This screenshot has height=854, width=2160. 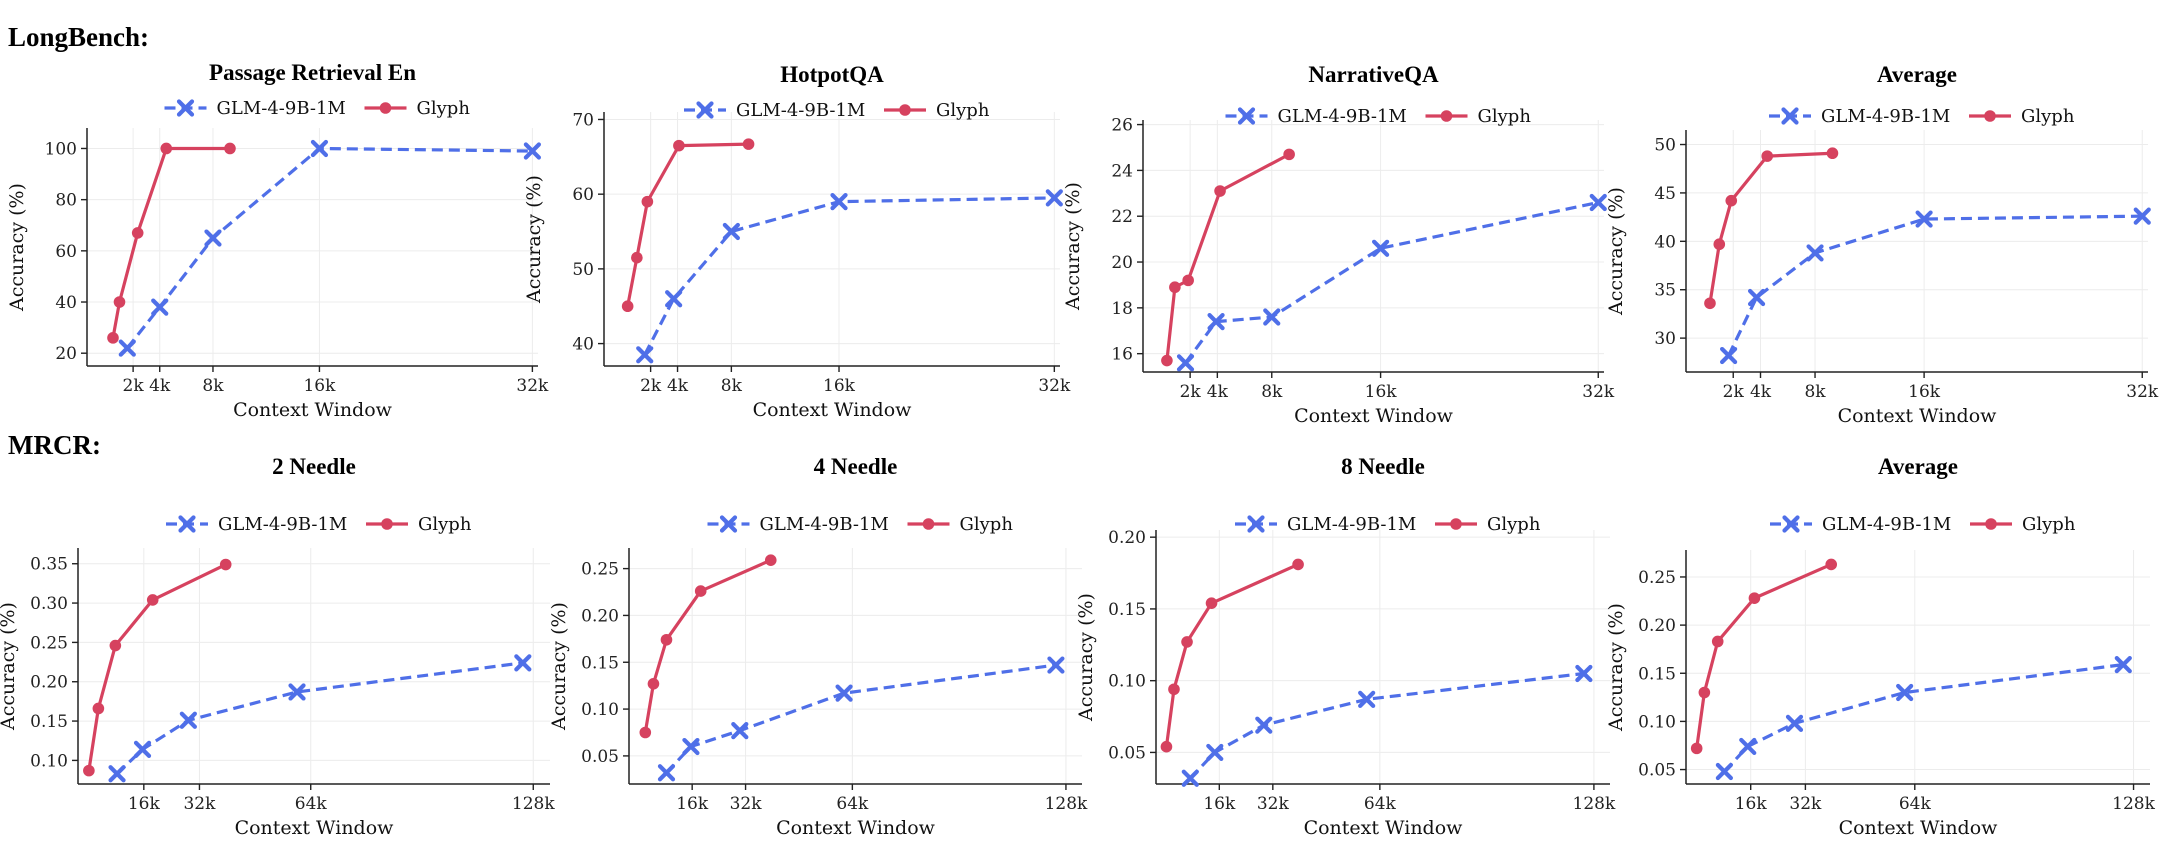 What do you see at coordinates (79, 37) in the screenshot?
I see `section-label-longbench: LongBench:` at bounding box center [79, 37].